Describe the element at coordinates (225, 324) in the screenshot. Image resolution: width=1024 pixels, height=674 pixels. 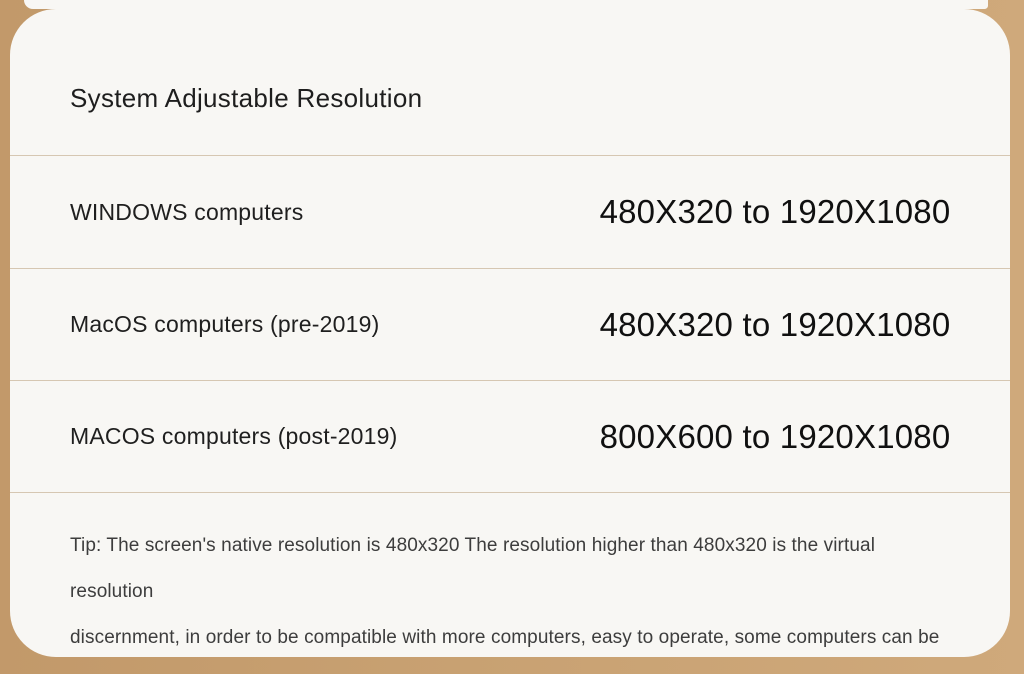
I see `spec-row-label: MacOS computers (pre-2019)` at that location.